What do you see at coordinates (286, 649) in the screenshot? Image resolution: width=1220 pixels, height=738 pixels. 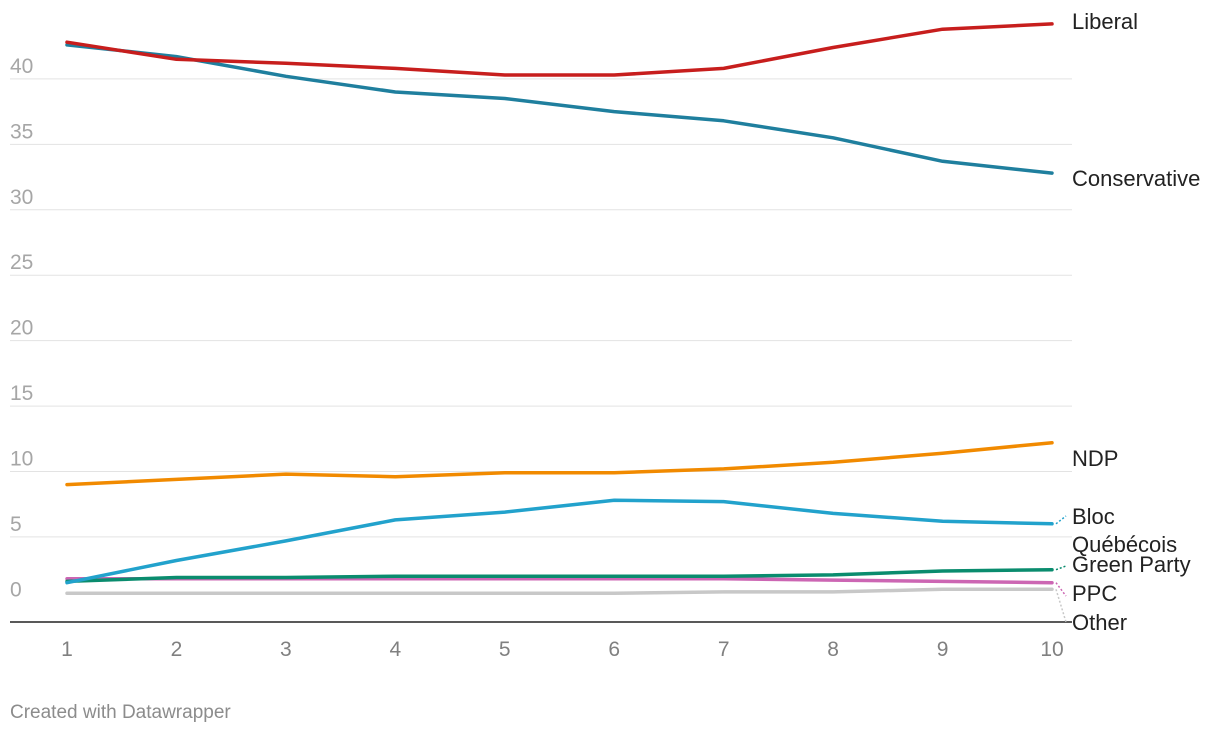 I see `x-tick-3: 3` at bounding box center [286, 649].